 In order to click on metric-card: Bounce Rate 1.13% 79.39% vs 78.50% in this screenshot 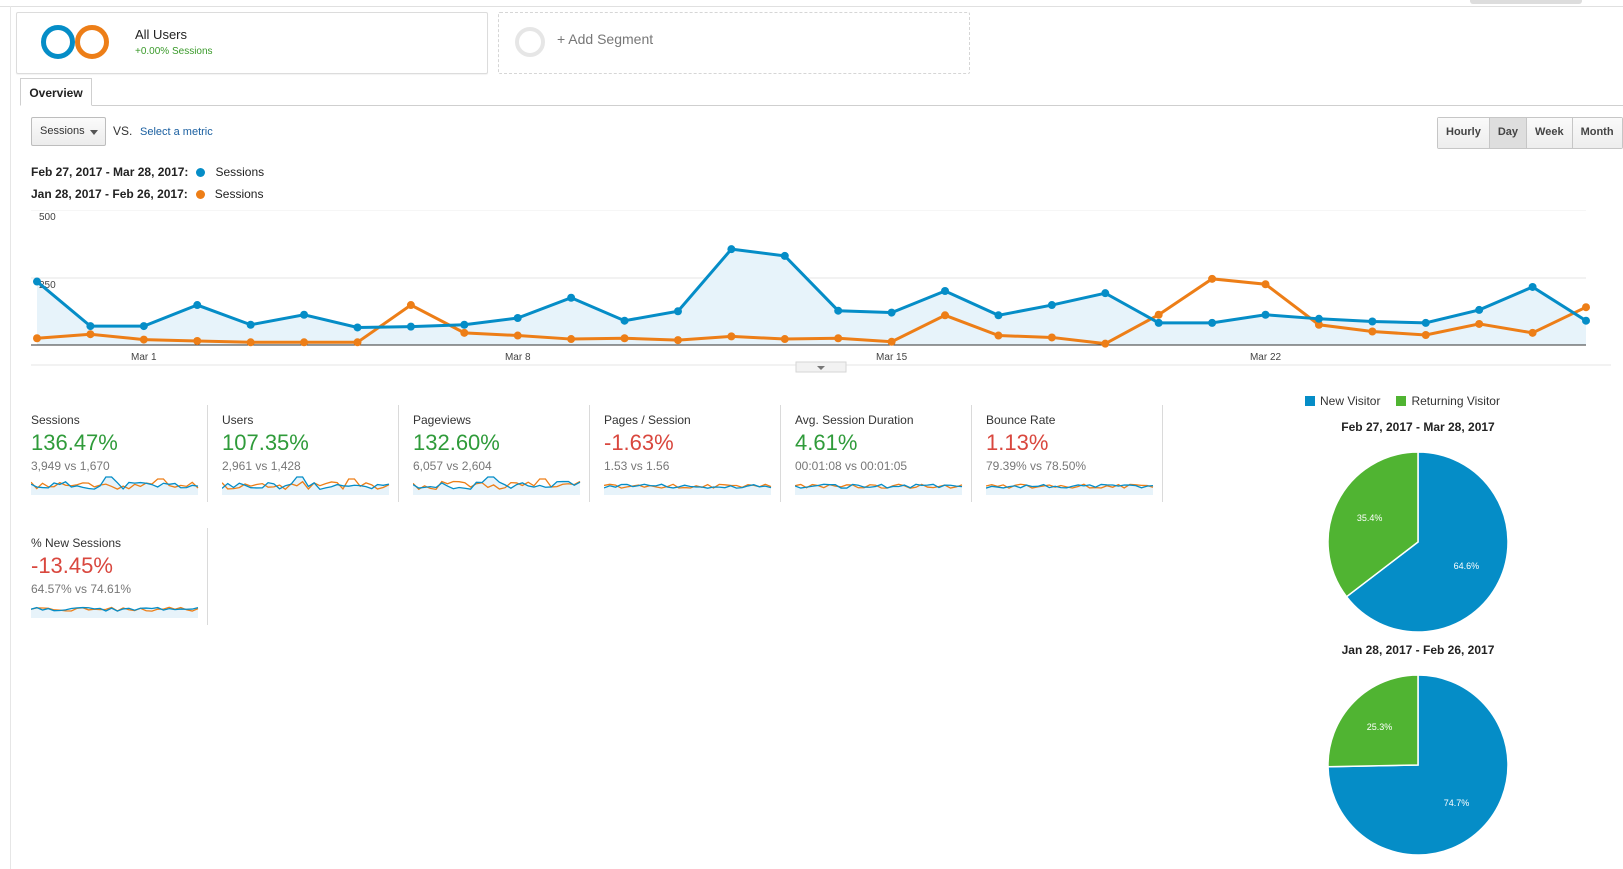, I will do `click(1074, 453)`.